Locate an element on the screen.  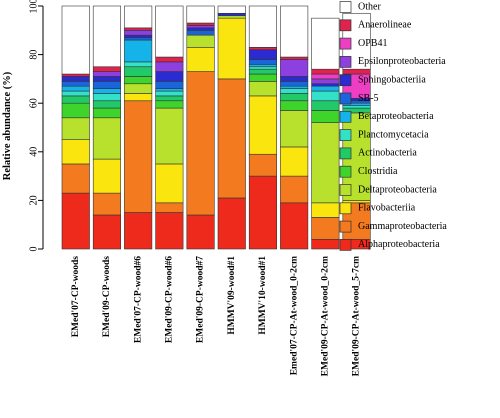
legend-item-epsilonproteobacteria: Epsilonproteobacteria is located at coordinates (392, 62).